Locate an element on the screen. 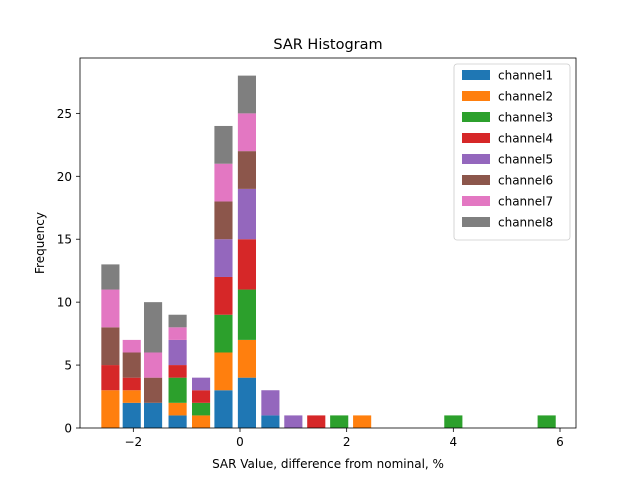  legend-label-channel6: channel6 is located at coordinates (525, 181).